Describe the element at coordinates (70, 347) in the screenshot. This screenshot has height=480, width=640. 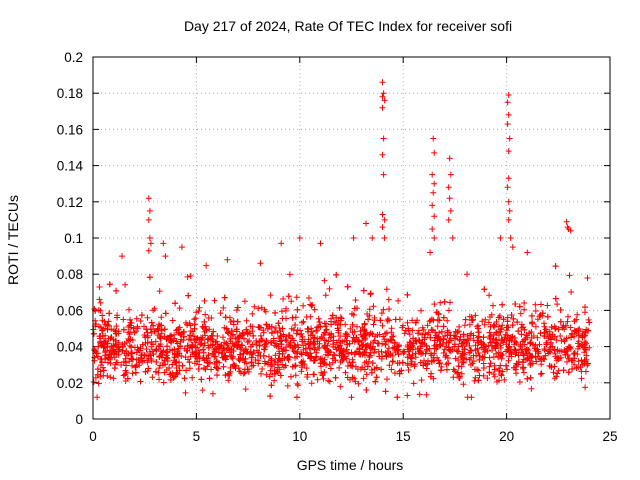
I see `y-tick-label: 0.04` at that location.